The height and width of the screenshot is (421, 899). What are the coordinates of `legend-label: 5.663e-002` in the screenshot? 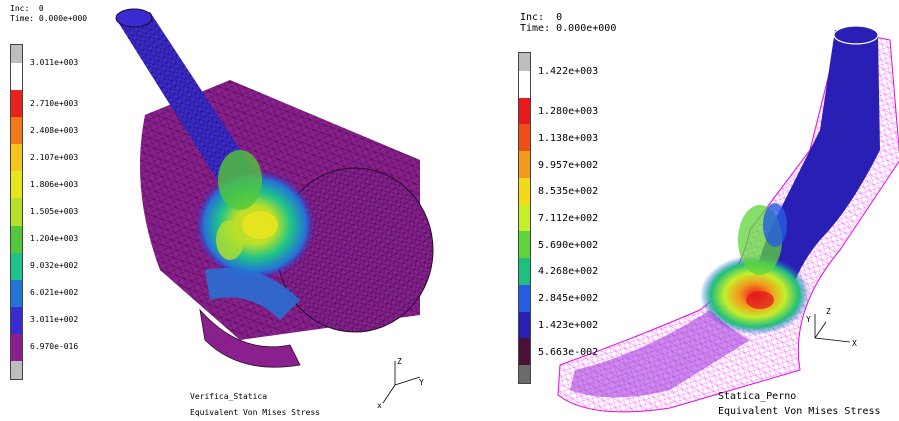 It's located at (568, 352).